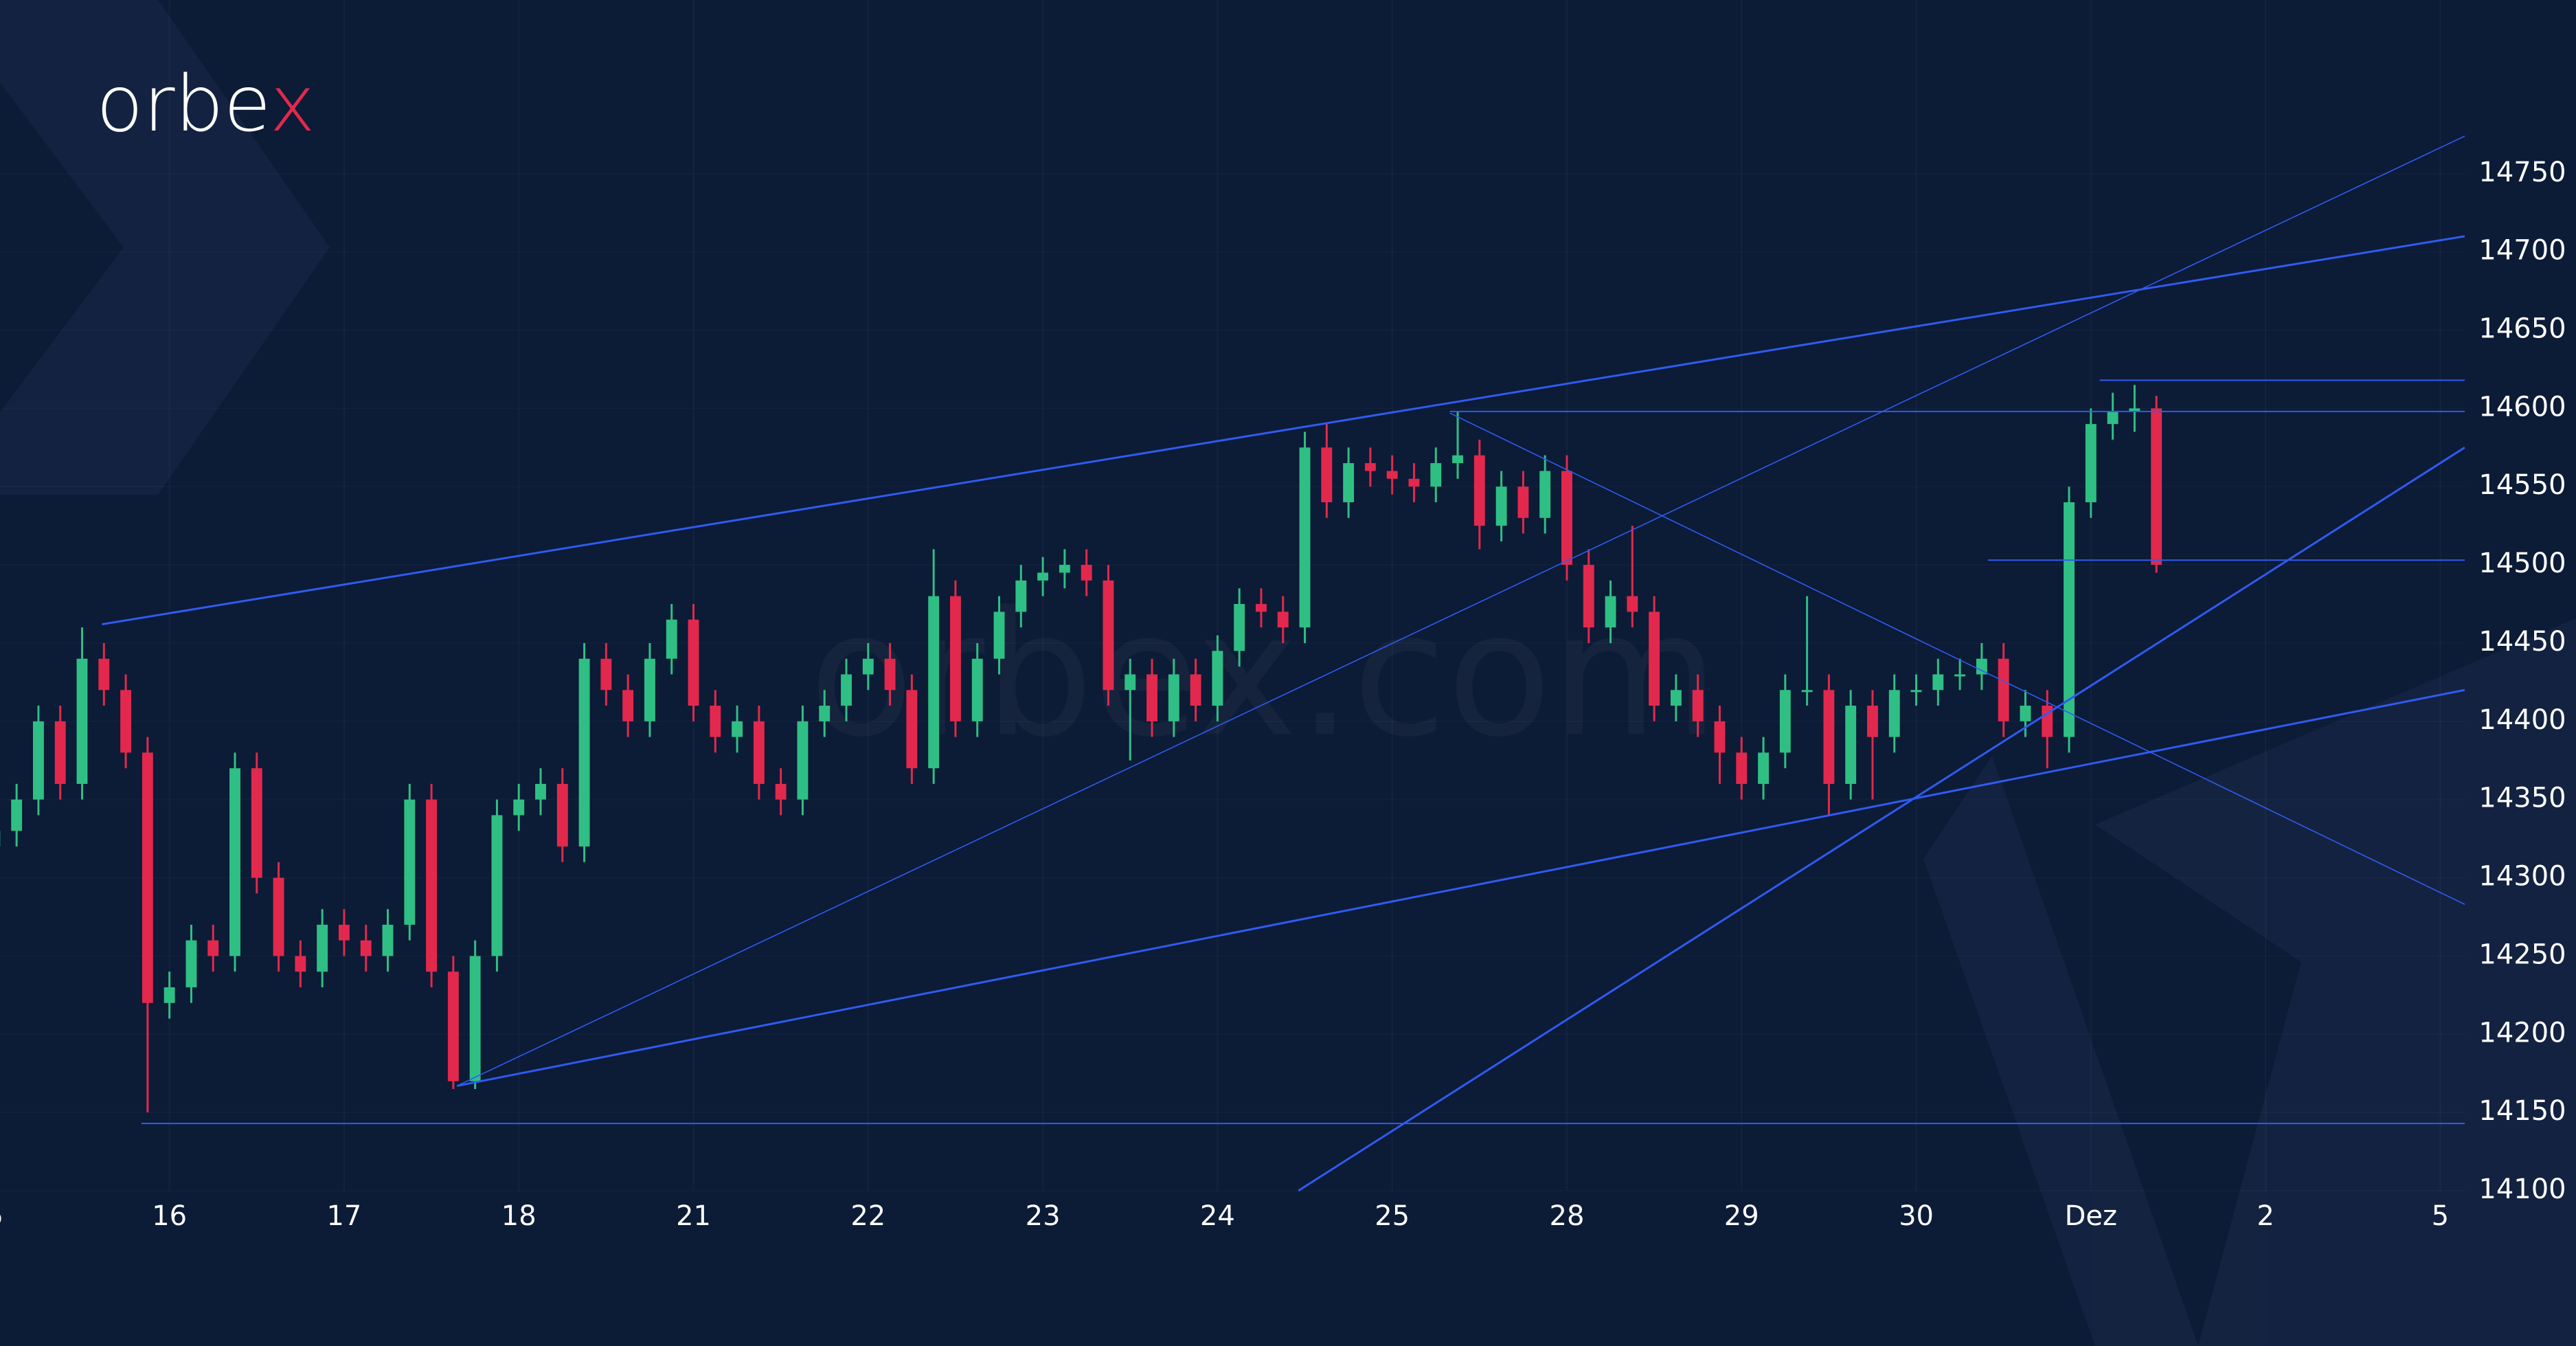 The width and height of the screenshot is (2576, 1346). I want to click on y-tick-label: 14550, so click(2522, 485).